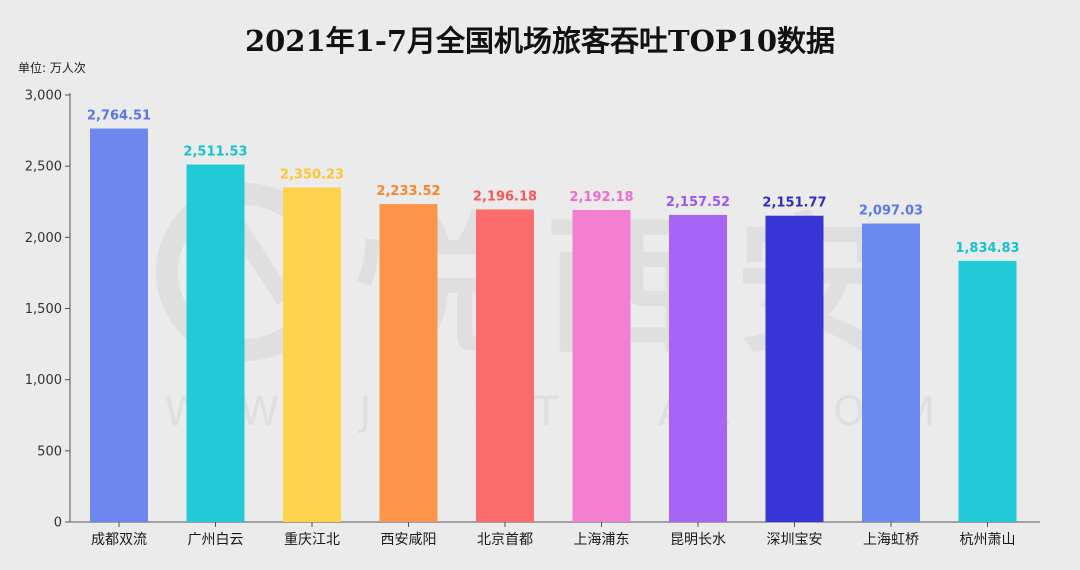 The image size is (1080, 570). What do you see at coordinates (794, 203) in the screenshot?
I see `data-label: 2,151.77` at bounding box center [794, 203].